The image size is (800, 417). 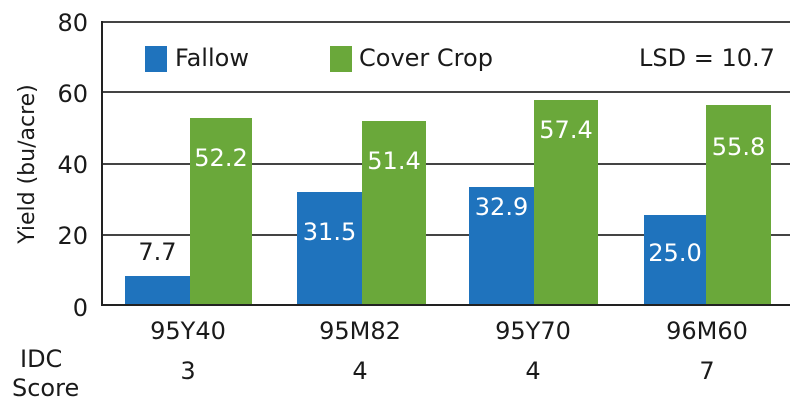 What do you see at coordinates (426, 58) in the screenshot?
I see `legend-cover-crop-label: Cover Crop` at bounding box center [426, 58].